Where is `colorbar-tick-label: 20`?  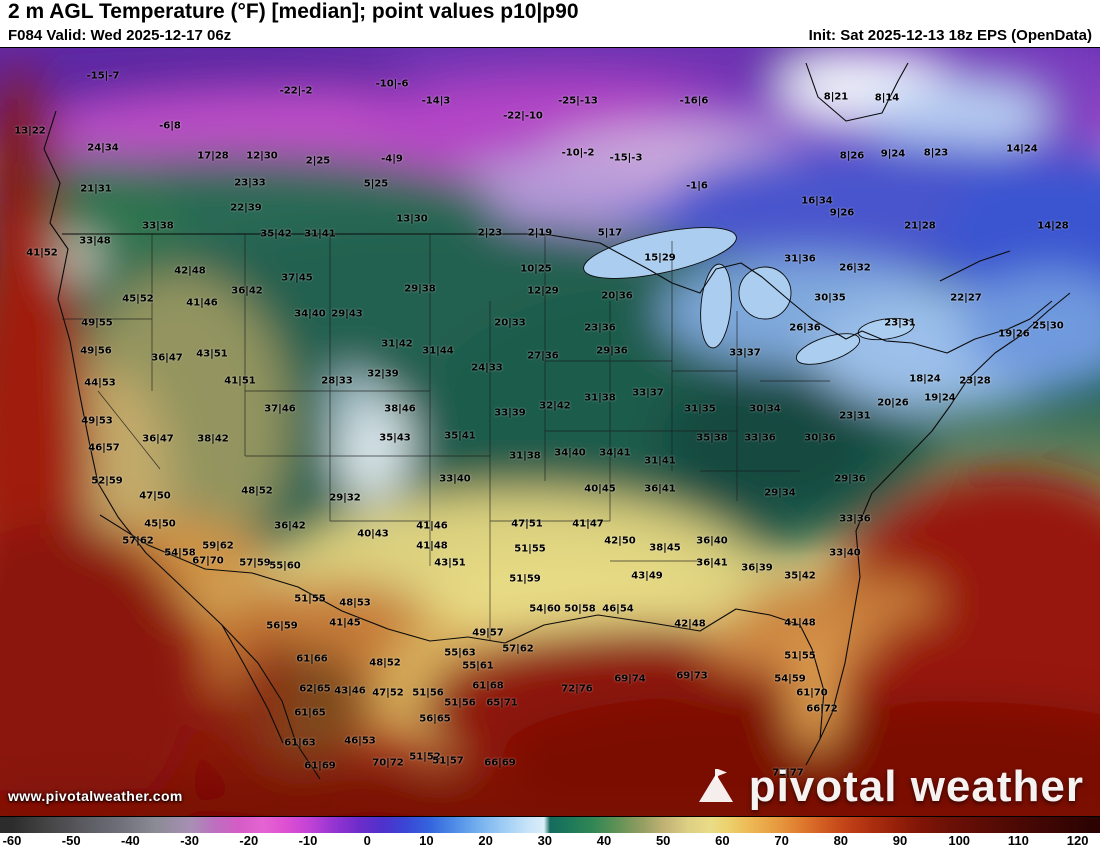 colorbar-tick-label: 20 is located at coordinates (485, 840).